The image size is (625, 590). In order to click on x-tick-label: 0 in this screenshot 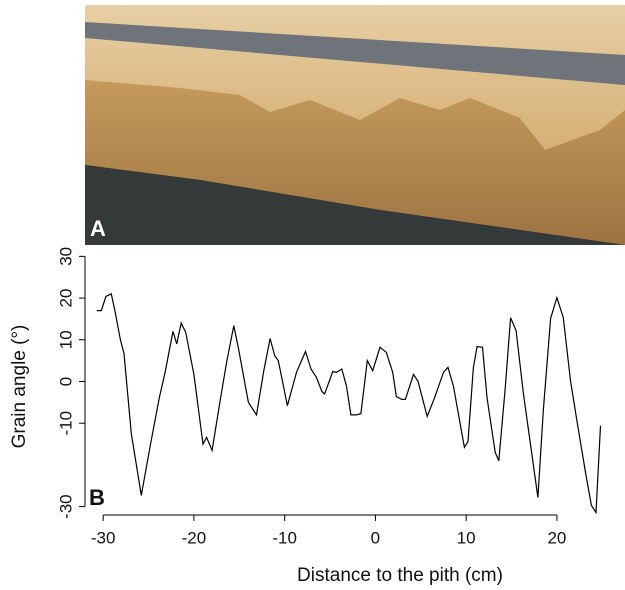, I will do `click(375, 537)`.